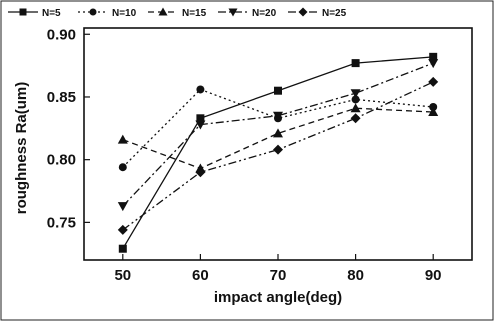  What do you see at coordinates (107, 13) in the screenshot?
I see `legend-item: N=10` at bounding box center [107, 13].